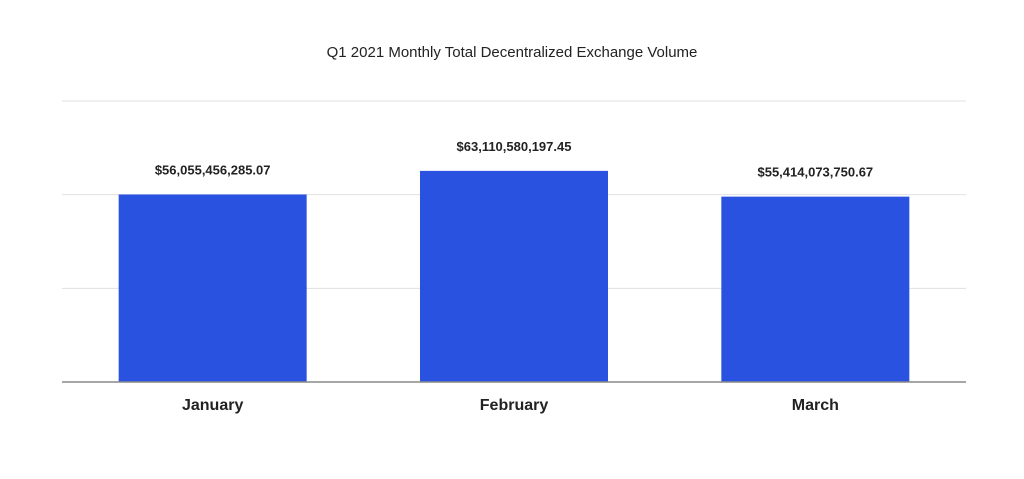  What do you see at coordinates (815, 289) in the screenshot?
I see `bar-march` at bounding box center [815, 289].